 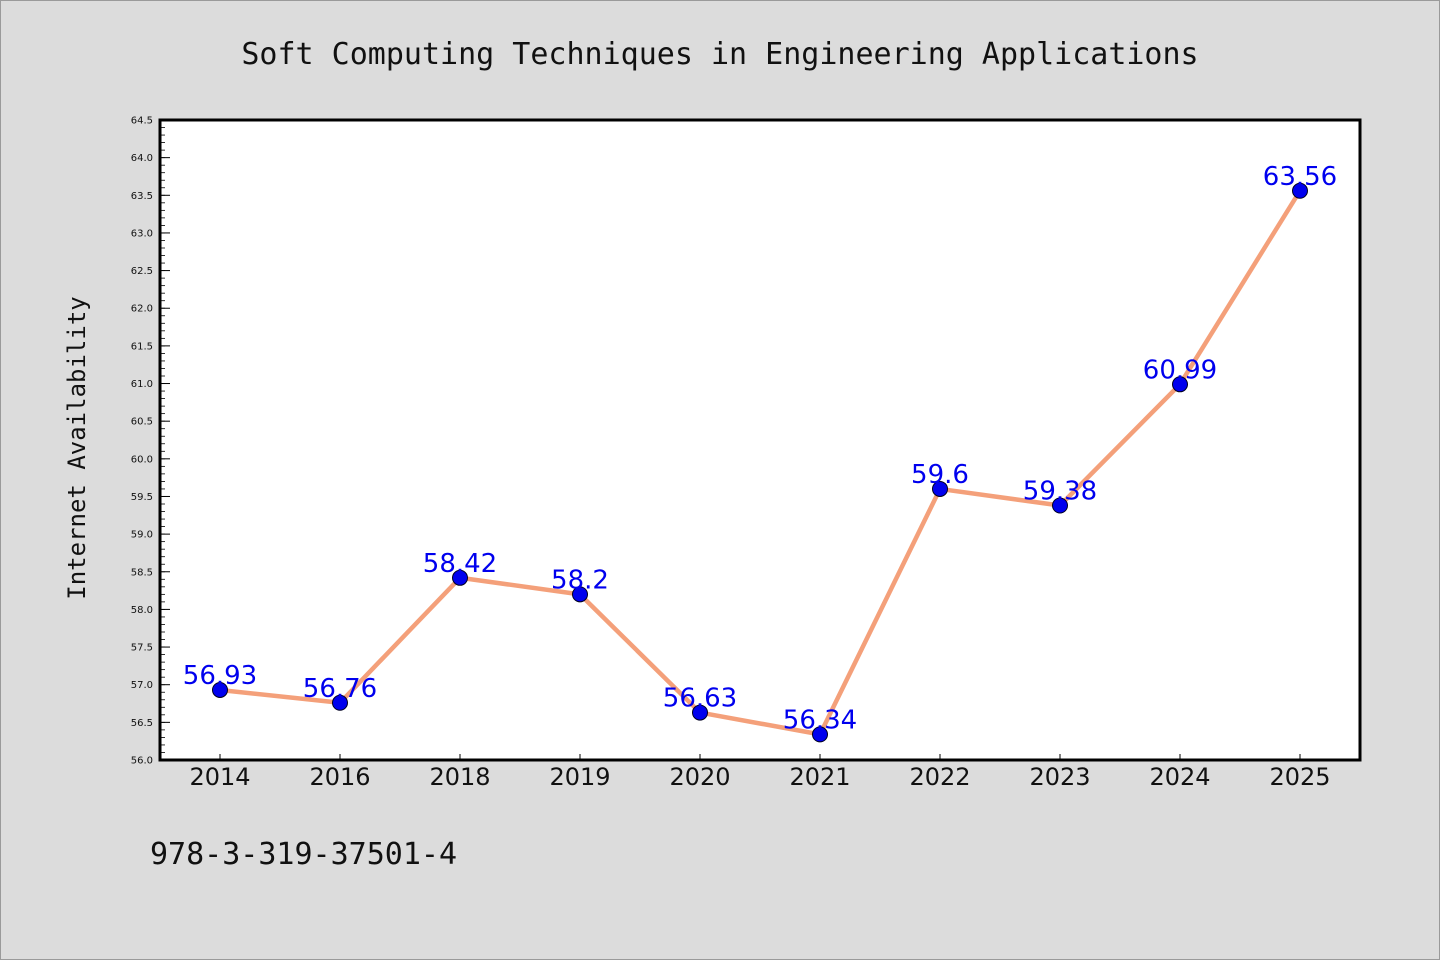 I want to click on data-label: 60.99, so click(x=1180, y=370).